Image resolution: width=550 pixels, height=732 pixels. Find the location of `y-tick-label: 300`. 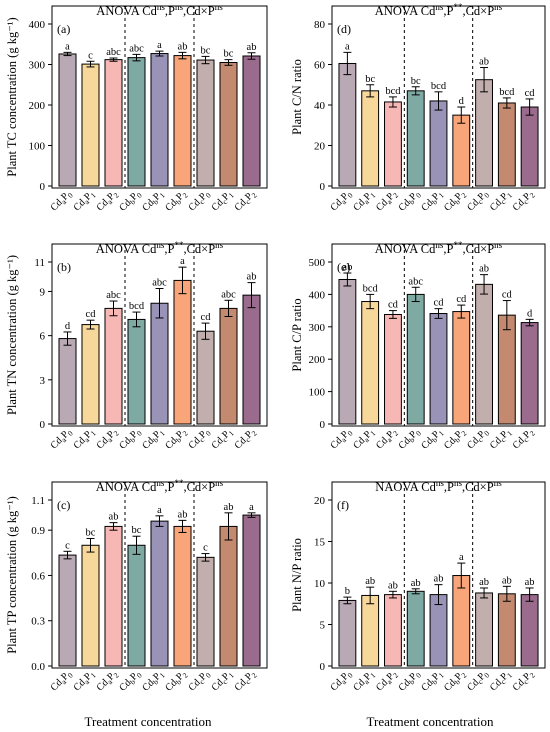

y-tick-label: 300 is located at coordinates (37, 66).